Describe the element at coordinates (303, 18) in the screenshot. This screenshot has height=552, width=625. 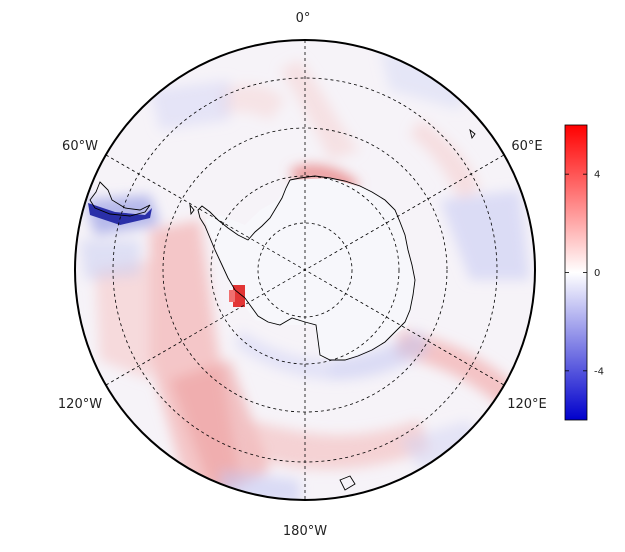
I see `lon-label-0: 0°` at that location.